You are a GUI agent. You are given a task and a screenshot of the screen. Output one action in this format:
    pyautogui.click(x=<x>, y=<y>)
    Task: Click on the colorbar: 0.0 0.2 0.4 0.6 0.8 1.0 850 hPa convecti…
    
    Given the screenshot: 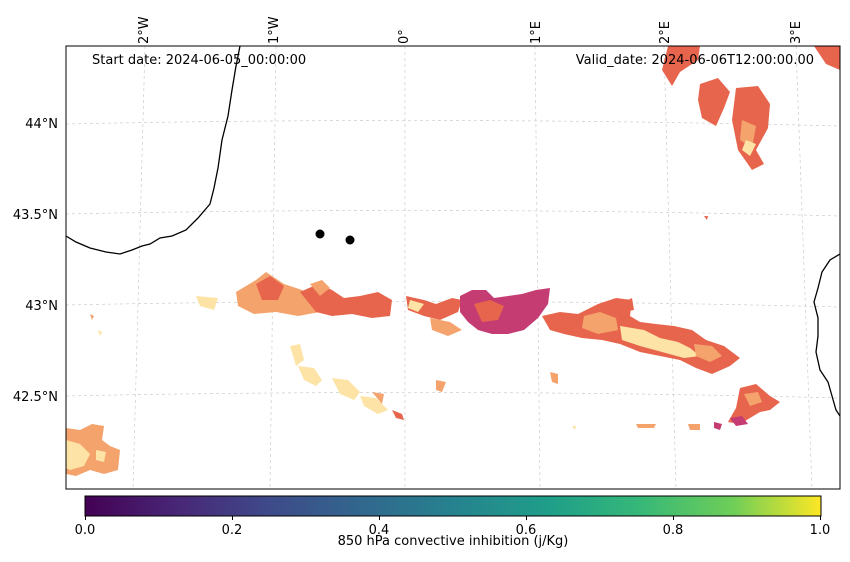 What is the action you would take?
    pyautogui.click(x=453, y=522)
    